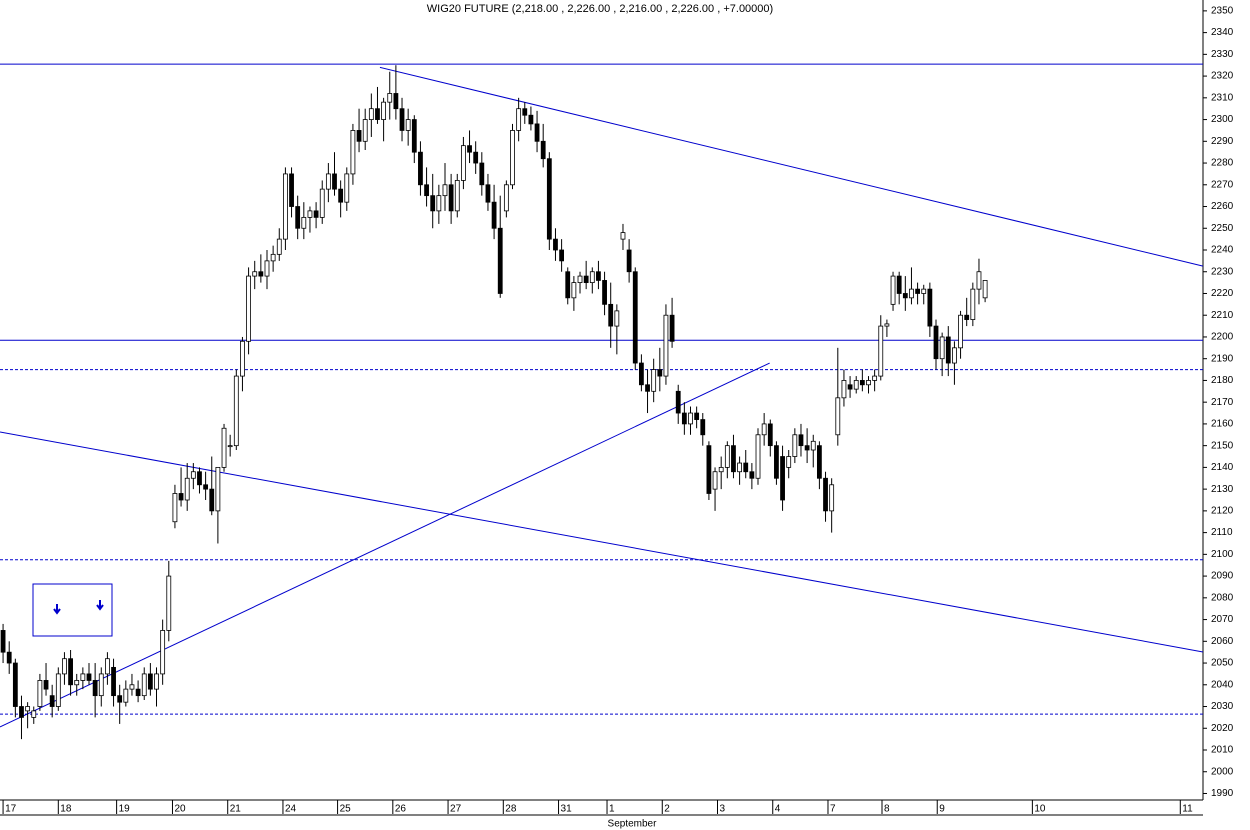 This screenshot has width=1250, height=830. What do you see at coordinates (633, 824) in the screenshot?
I see `x-axis-label: September` at bounding box center [633, 824].